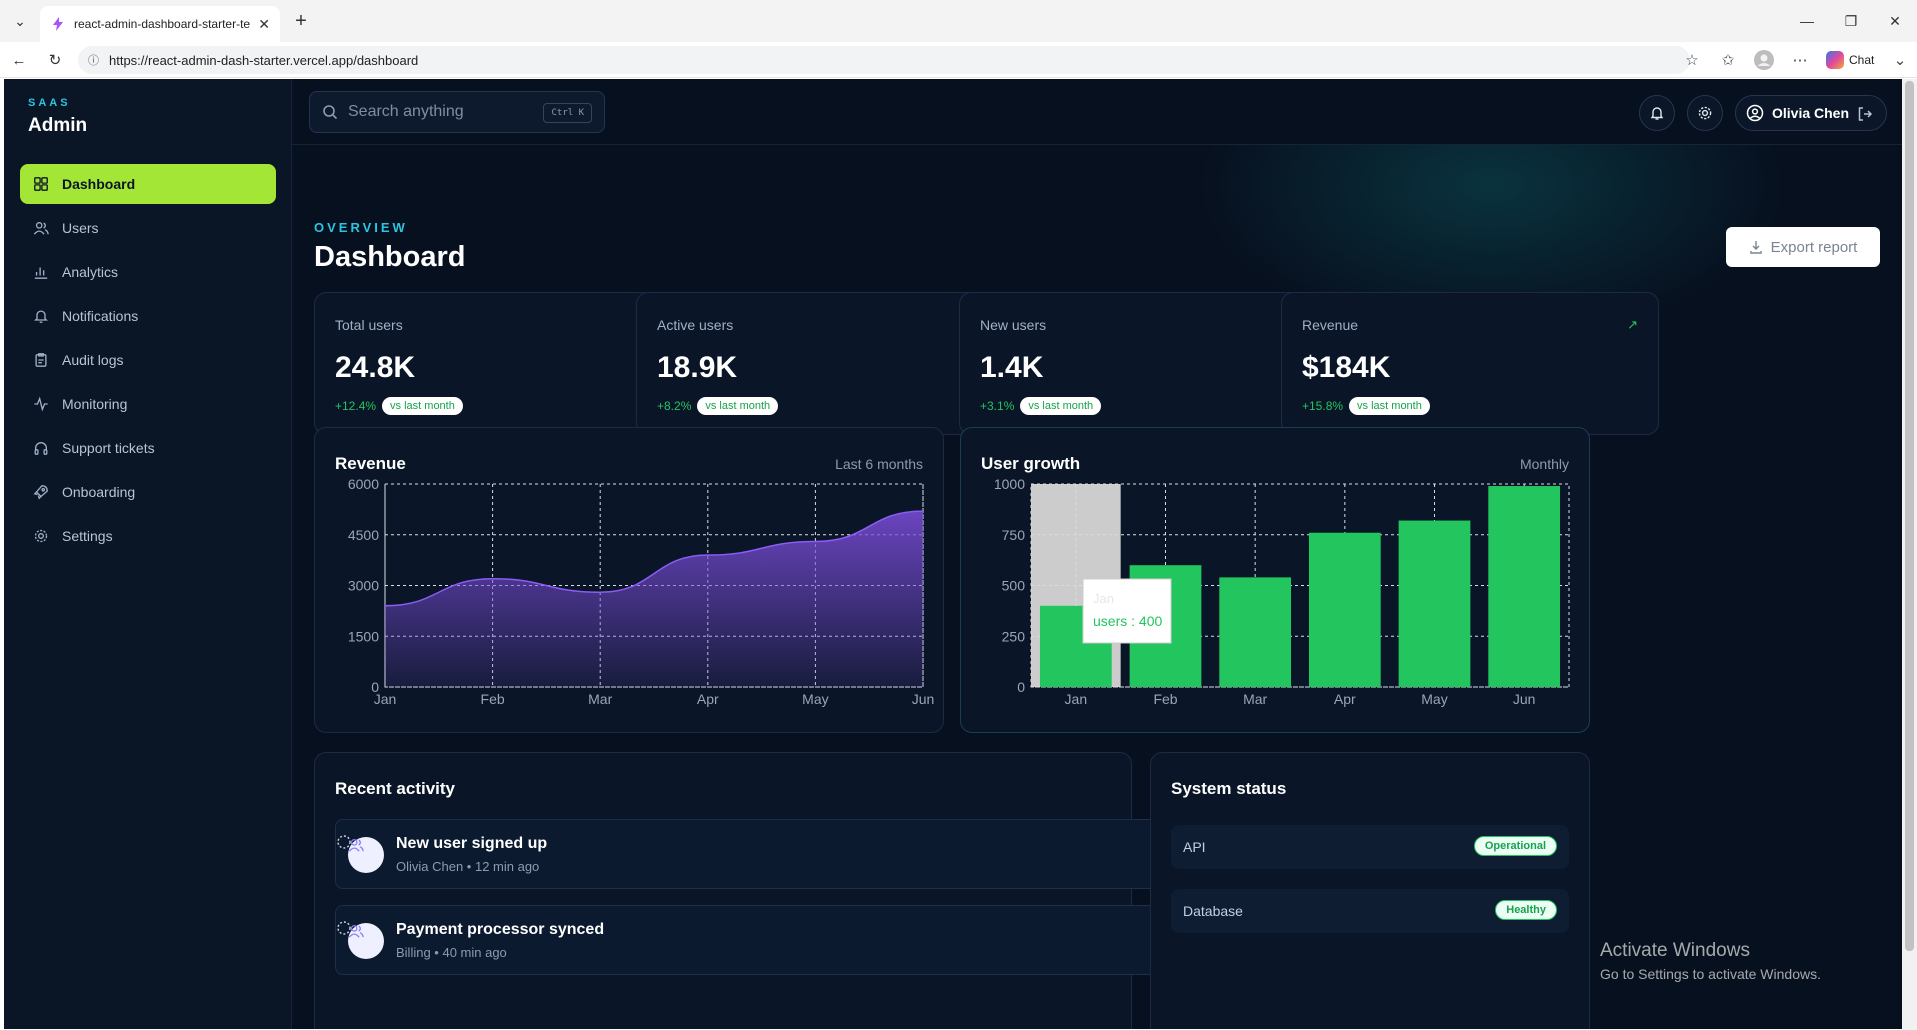 Image resolution: width=1917 pixels, height=1030 pixels. What do you see at coordinates (1710, 974) in the screenshot?
I see `watermark-line2: Go to Settings to activate Windows.` at bounding box center [1710, 974].